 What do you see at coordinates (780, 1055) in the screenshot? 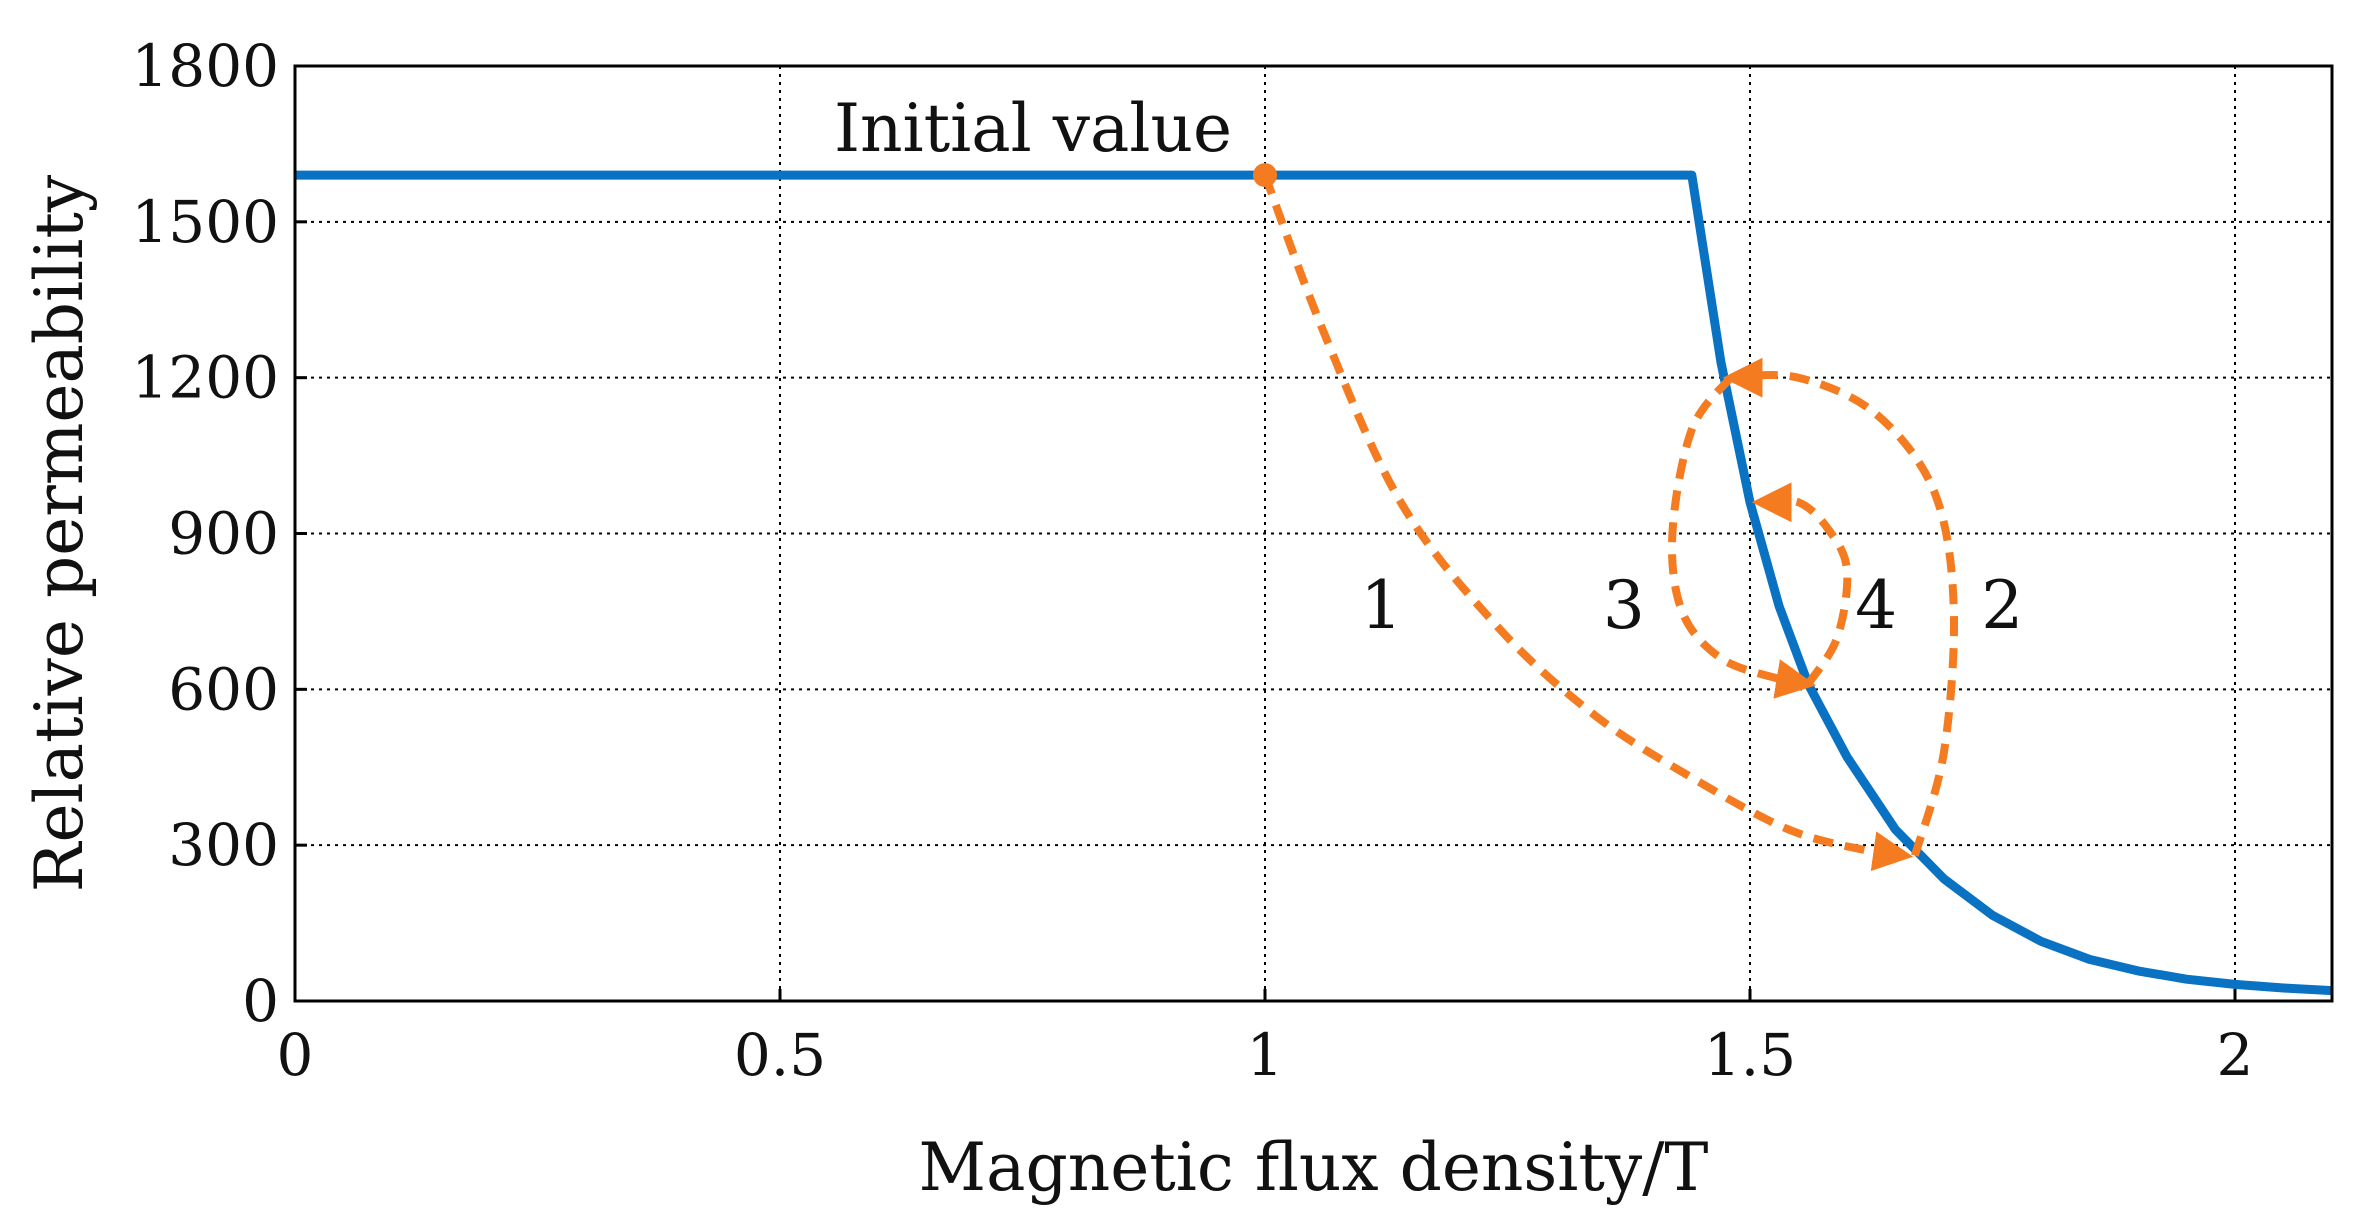
I see `x-tick-label: 0.5` at bounding box center [780, 1055].